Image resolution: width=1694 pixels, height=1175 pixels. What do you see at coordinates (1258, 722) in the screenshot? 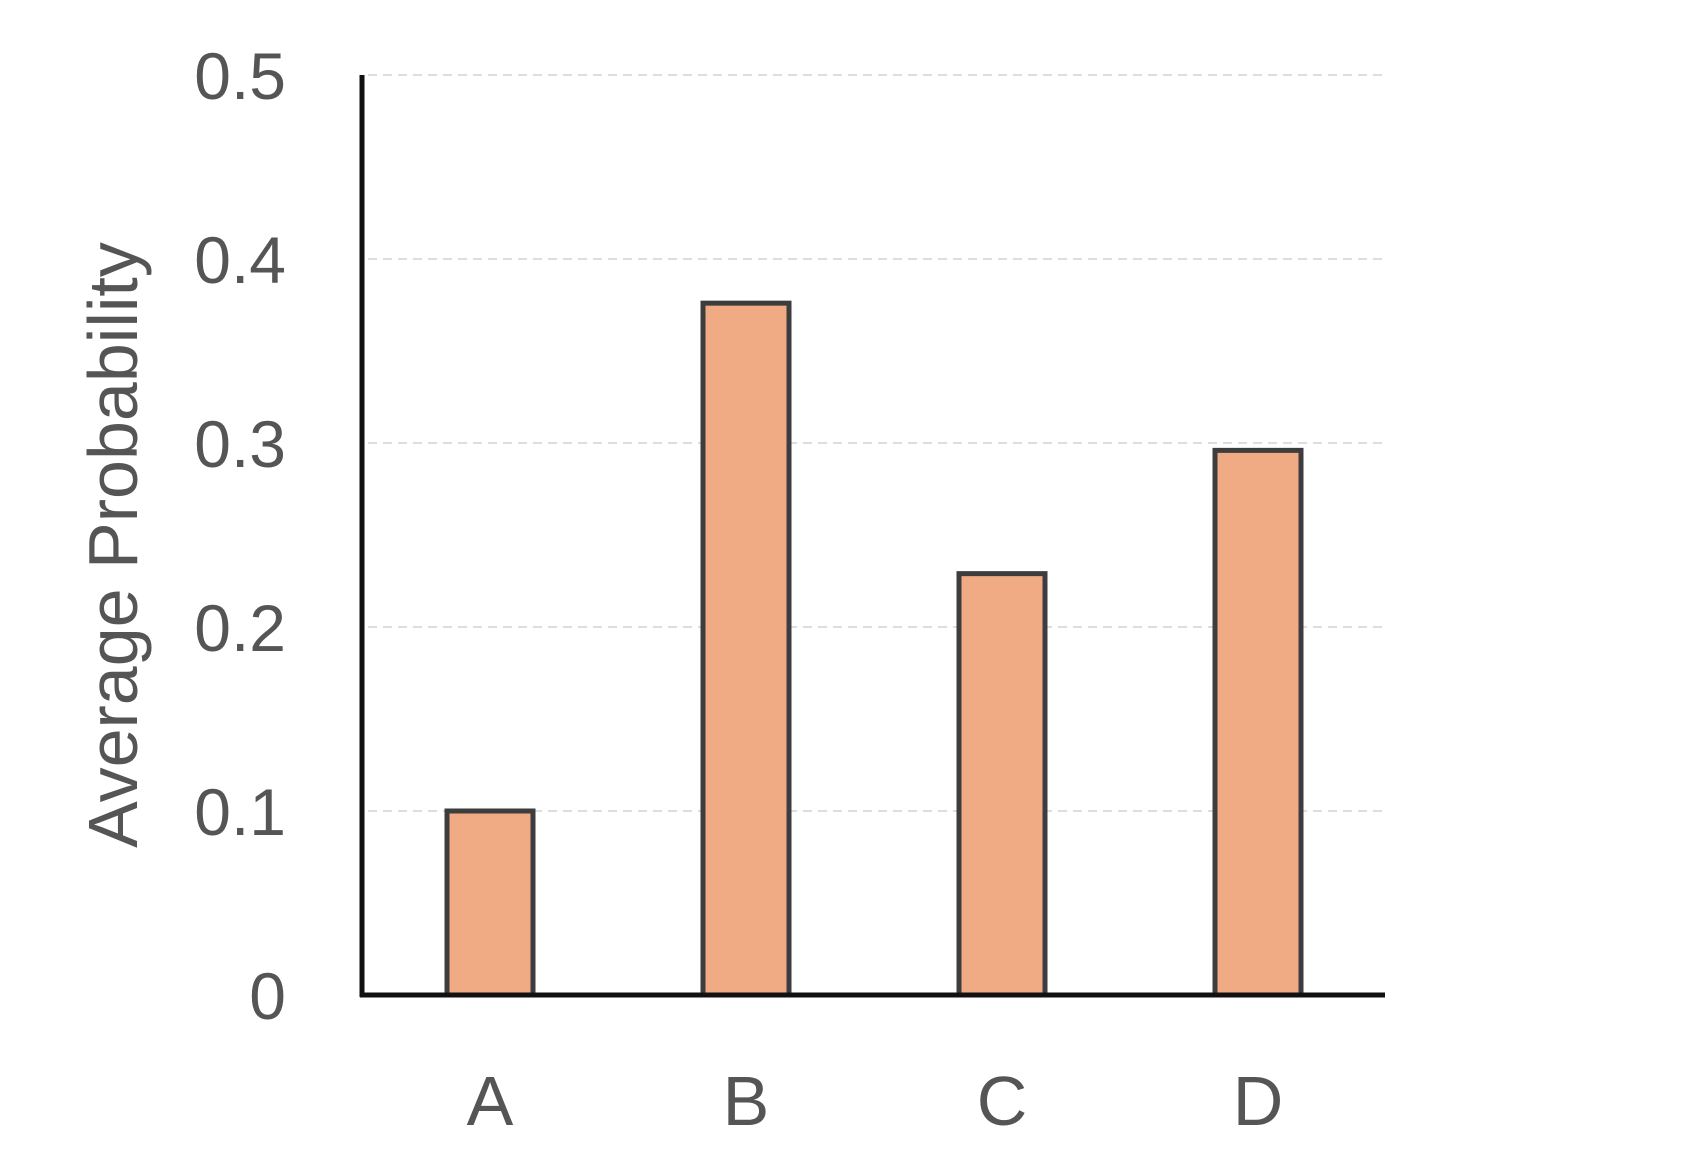
I see `bar-d` at bounding box center [1258, 722].